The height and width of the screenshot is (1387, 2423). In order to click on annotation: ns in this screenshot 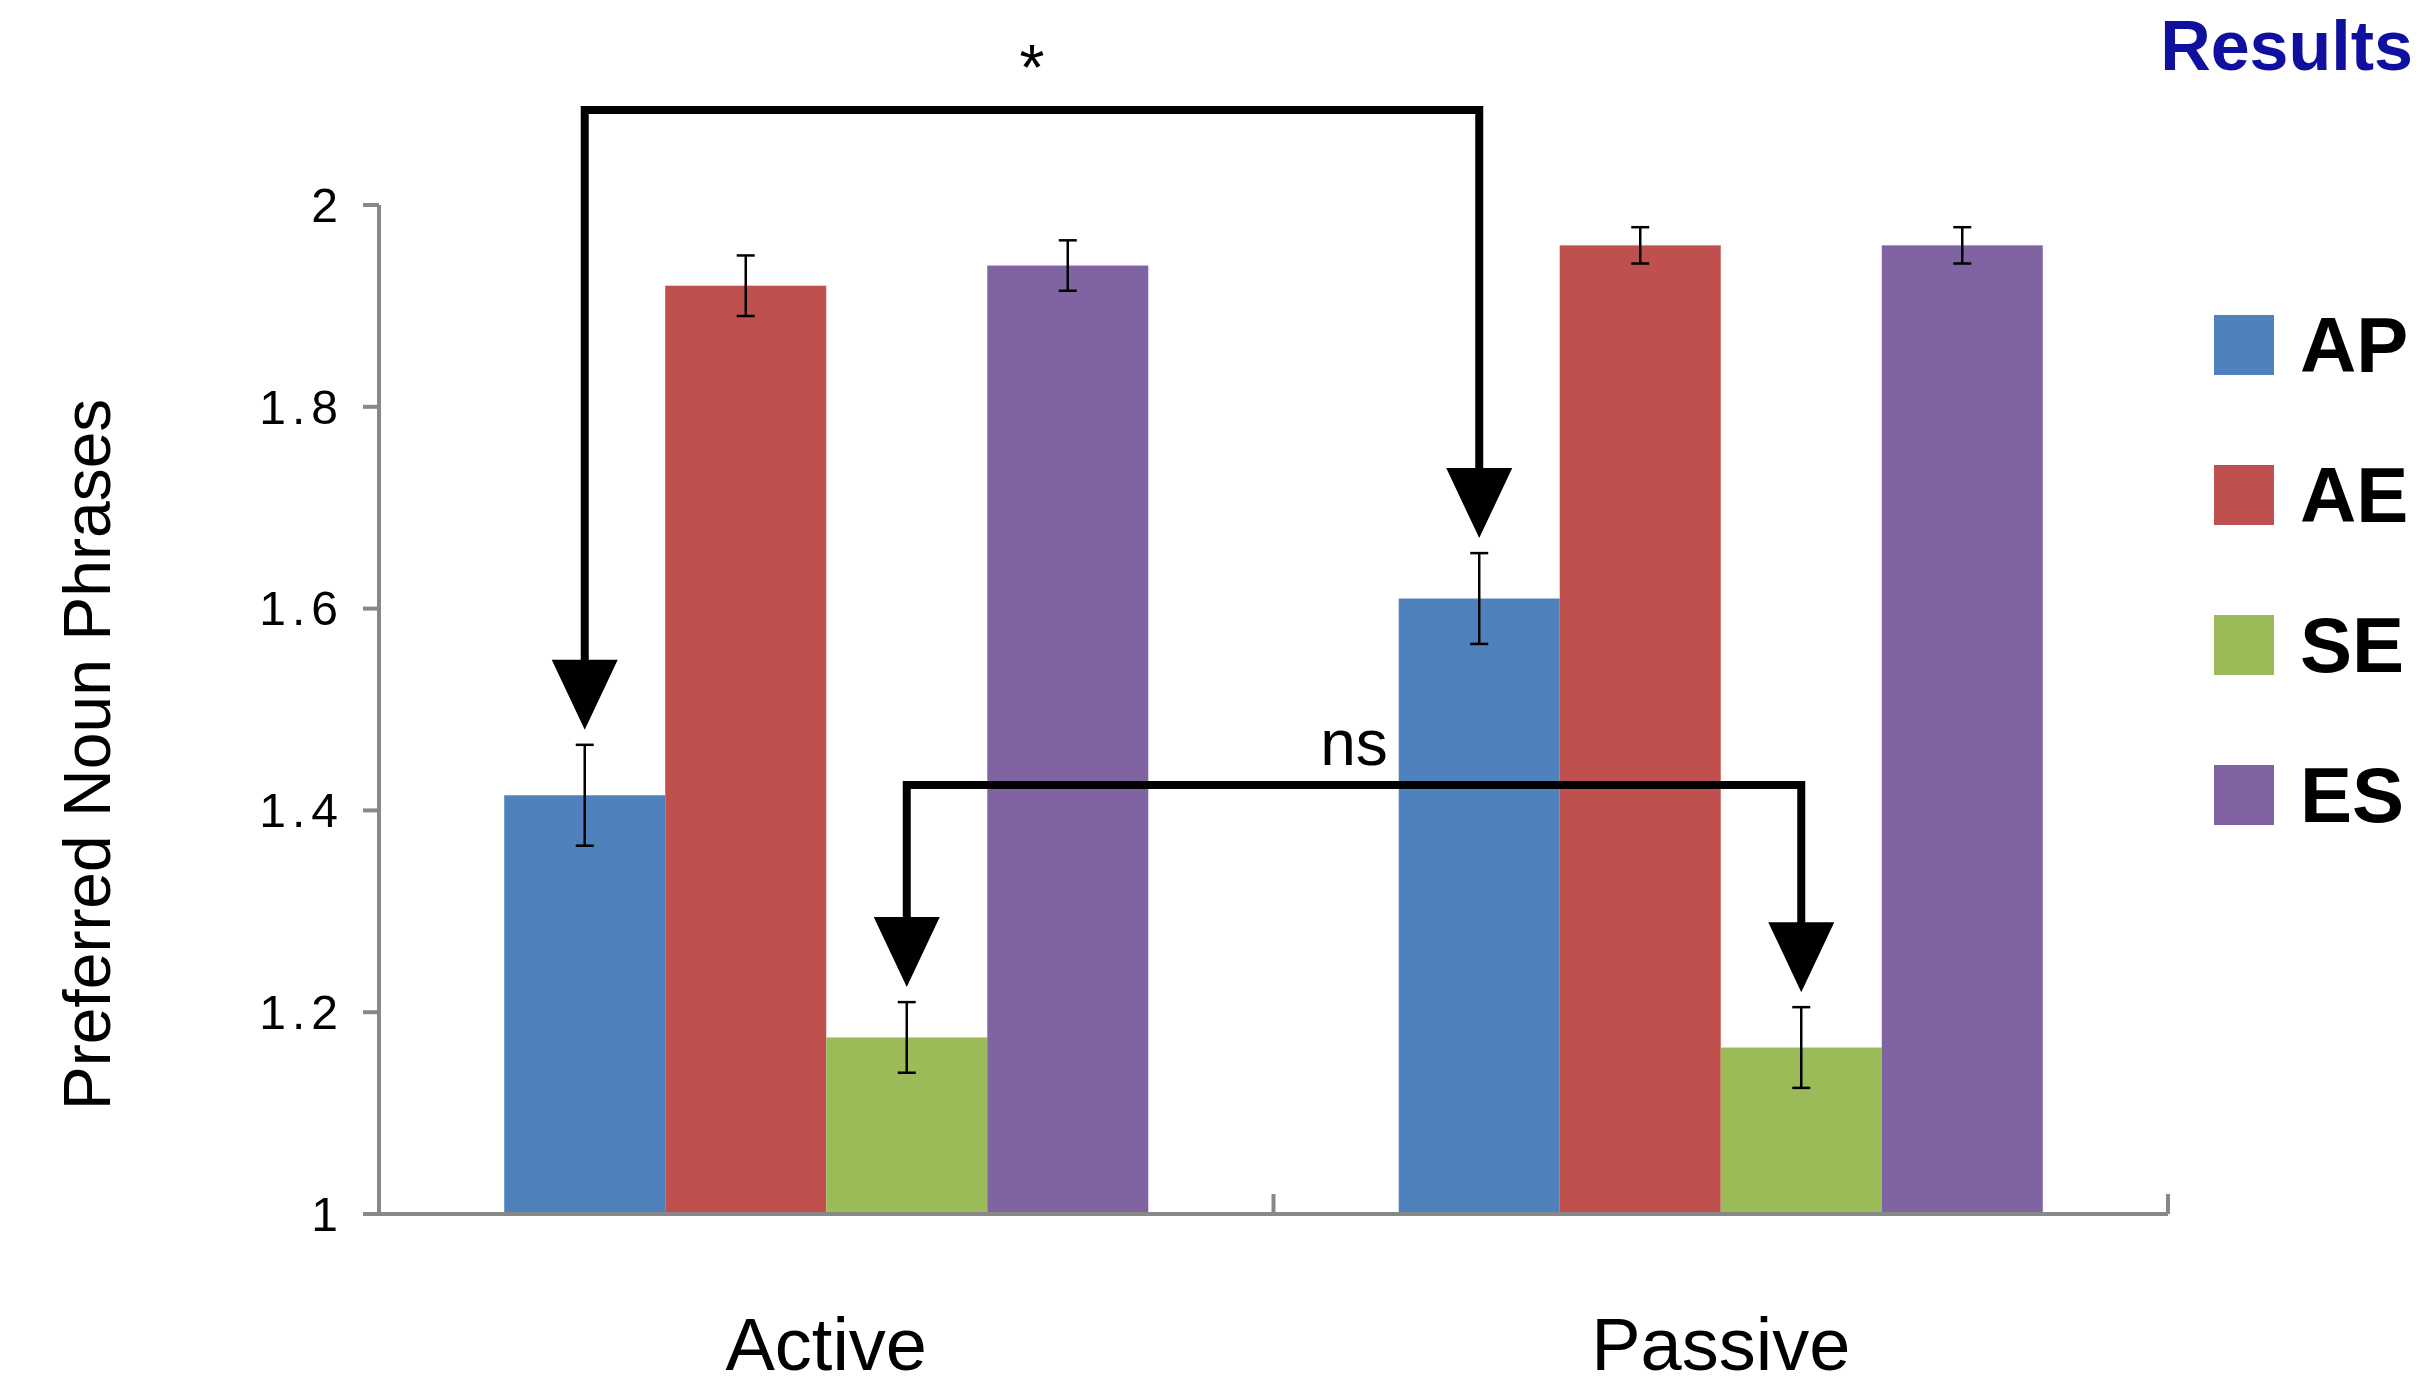, I will do `click(1354, 743)`.